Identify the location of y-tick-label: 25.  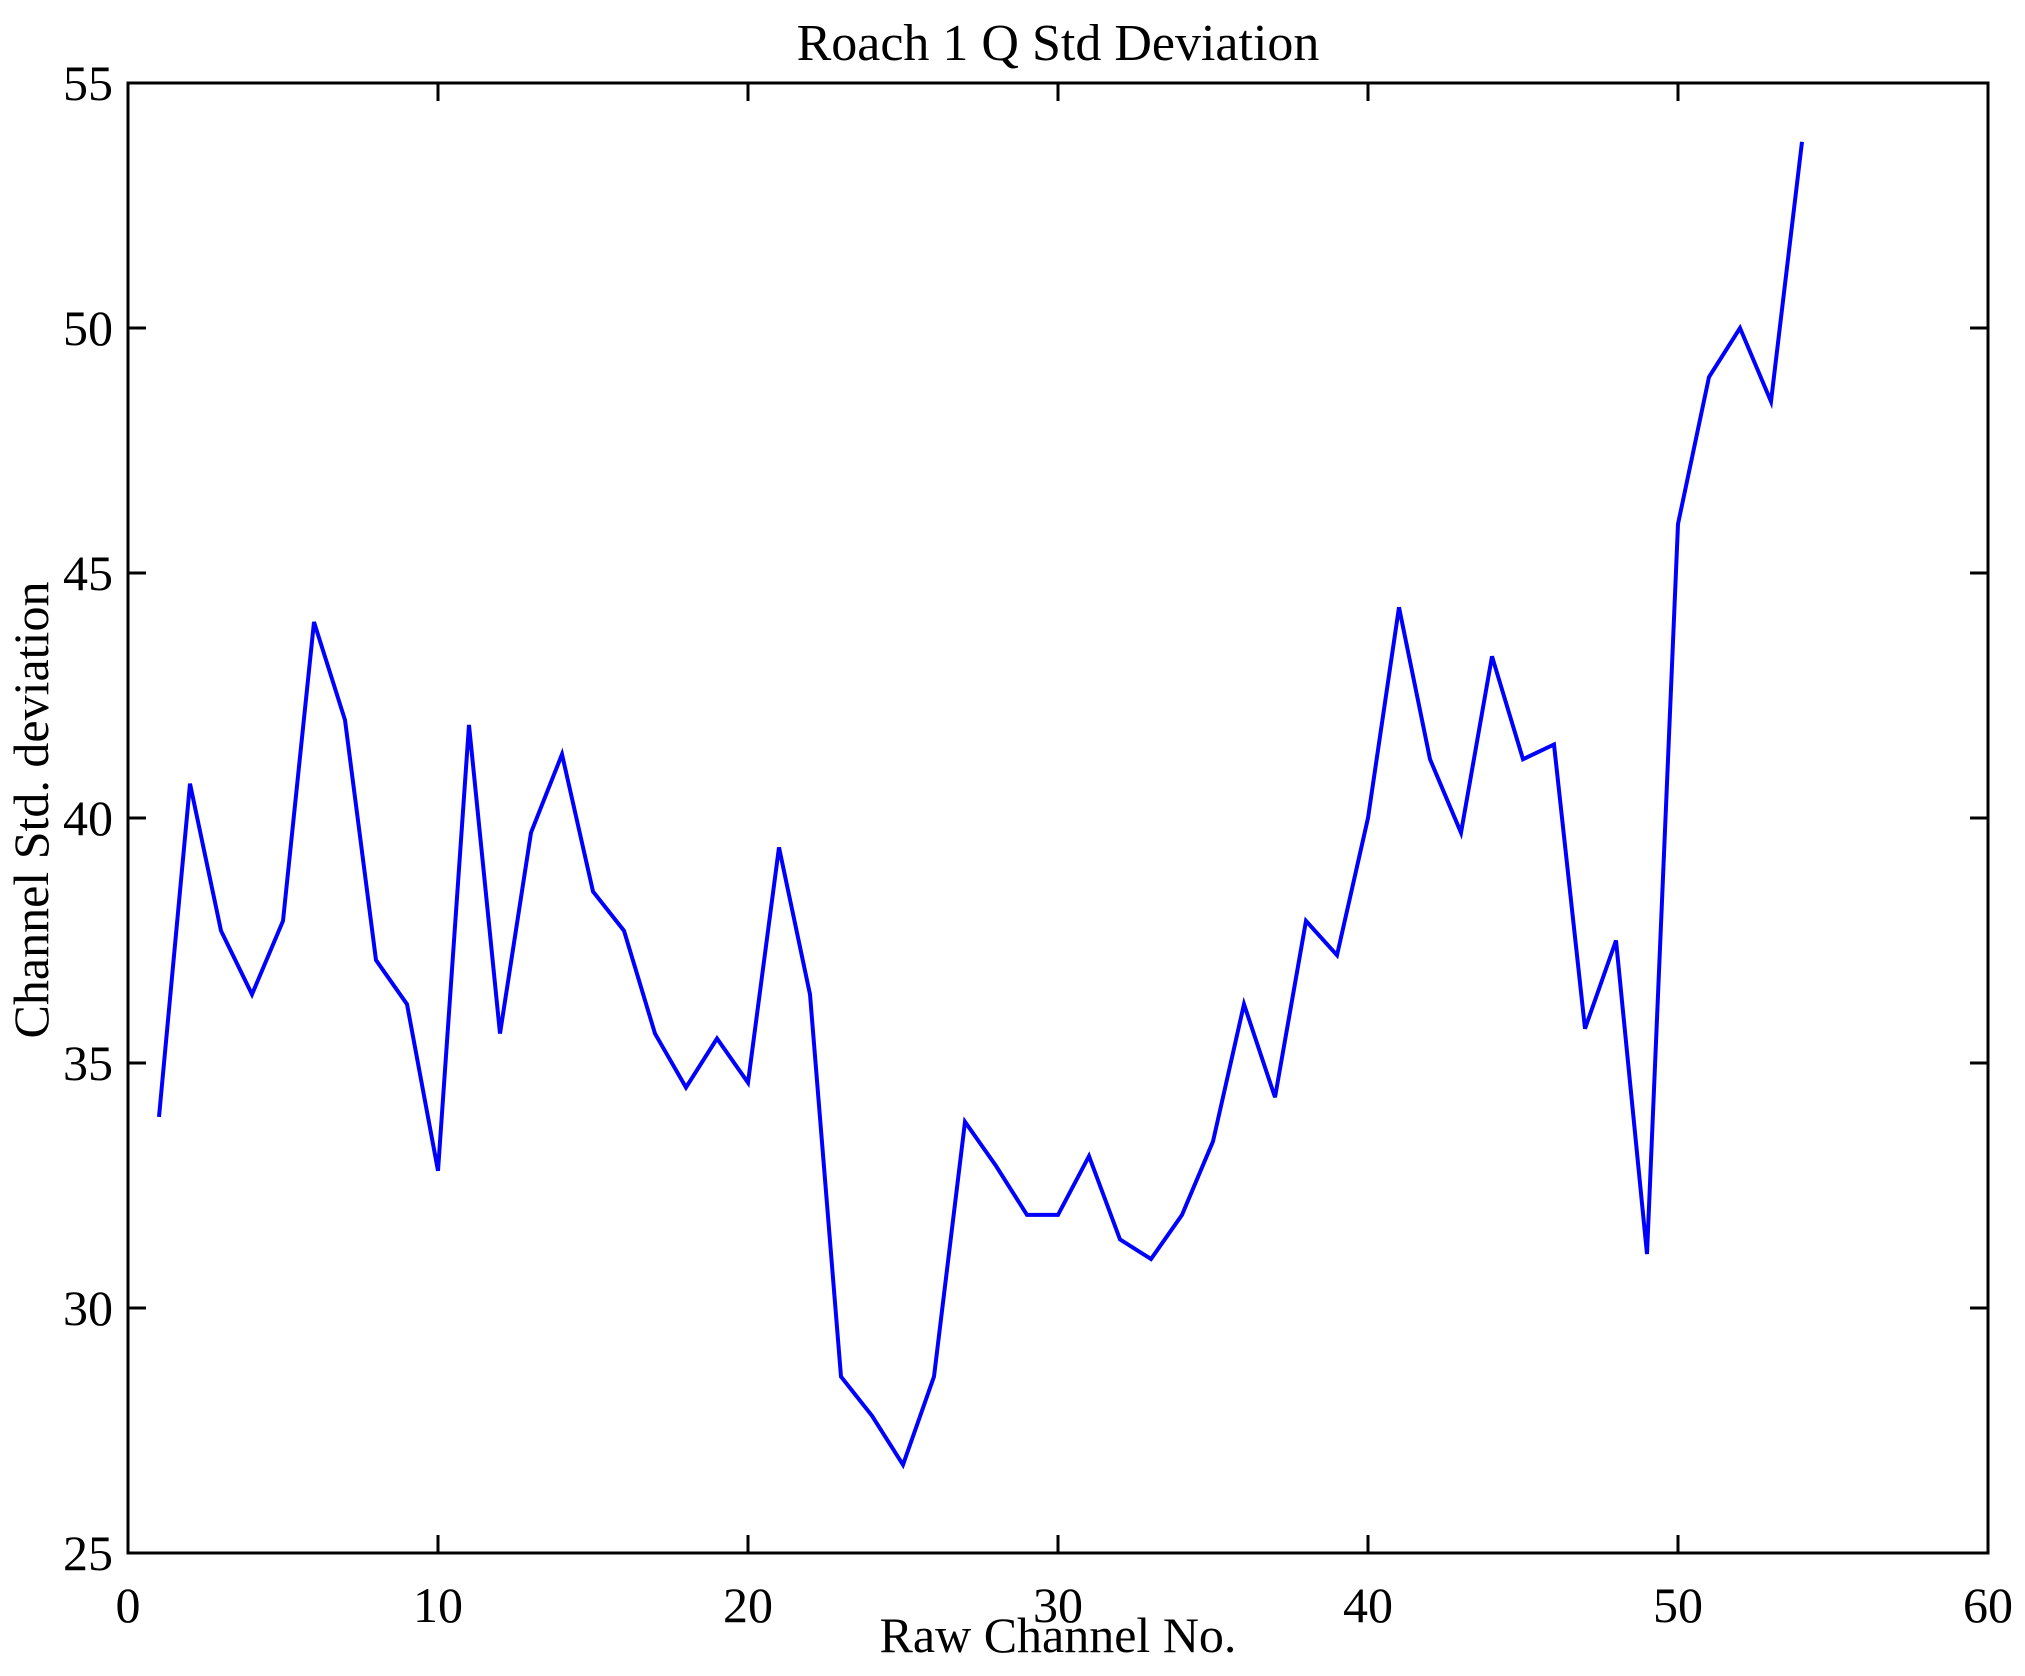
(88, 1553).